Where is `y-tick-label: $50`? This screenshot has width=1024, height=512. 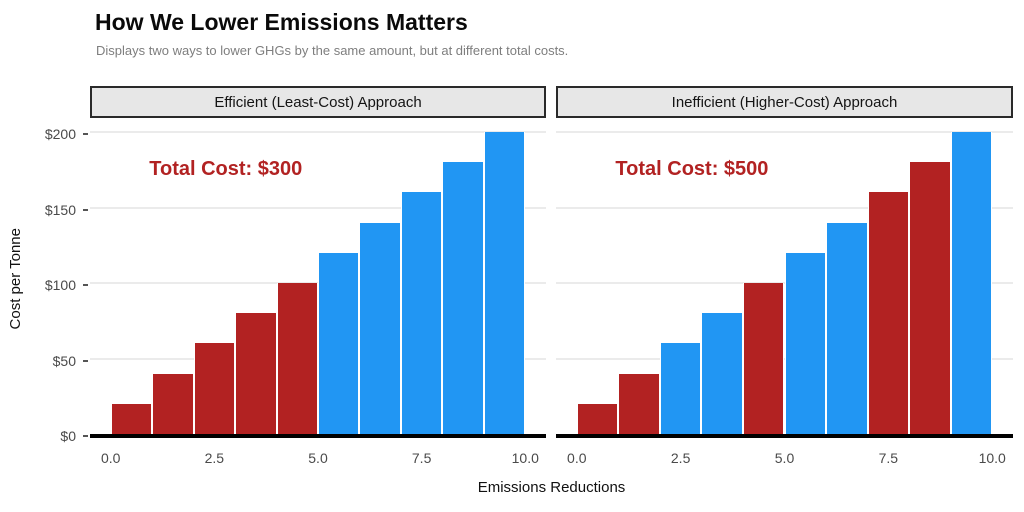
y-tick-label: $50 is located at coordinates (64, 360).